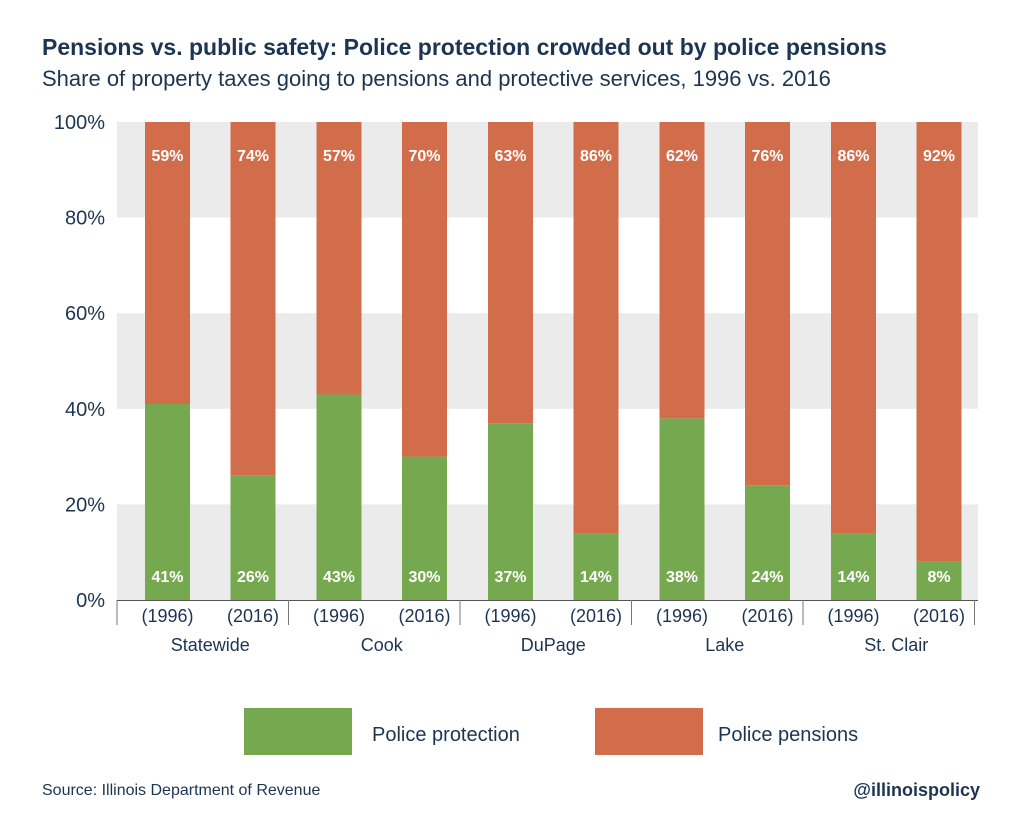 Image resolution: width=1024 pixels, height=836 pixels. Describe the element at coordinates (85, 314) in the screenshot. I see `y-tick-label: 60%` at that location.